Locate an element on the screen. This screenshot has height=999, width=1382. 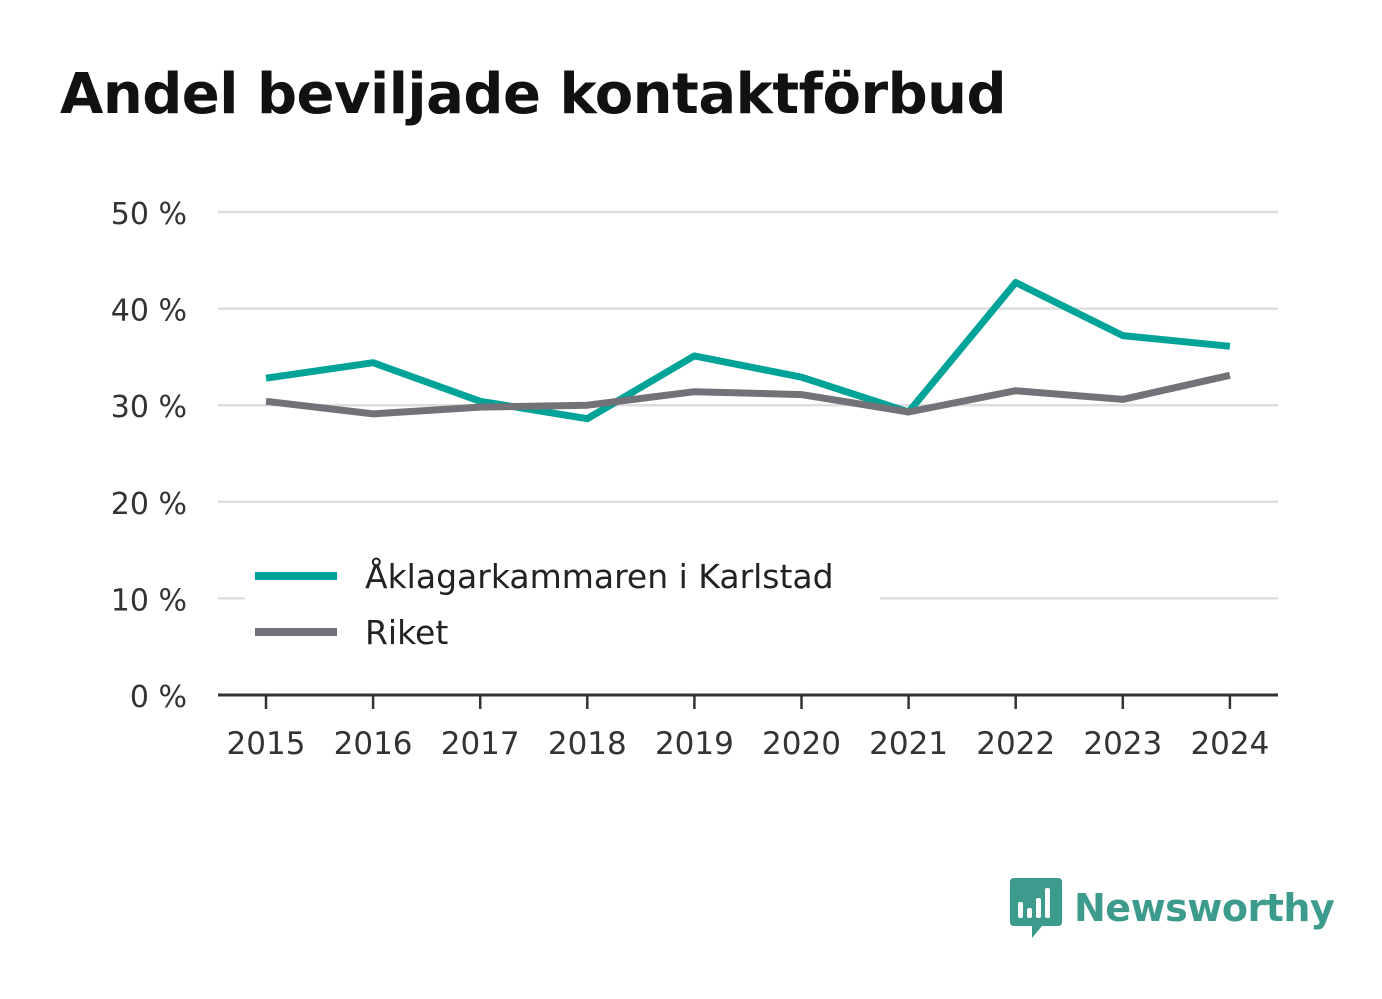
legend-label: Riket is located at coordinates (406, 632).